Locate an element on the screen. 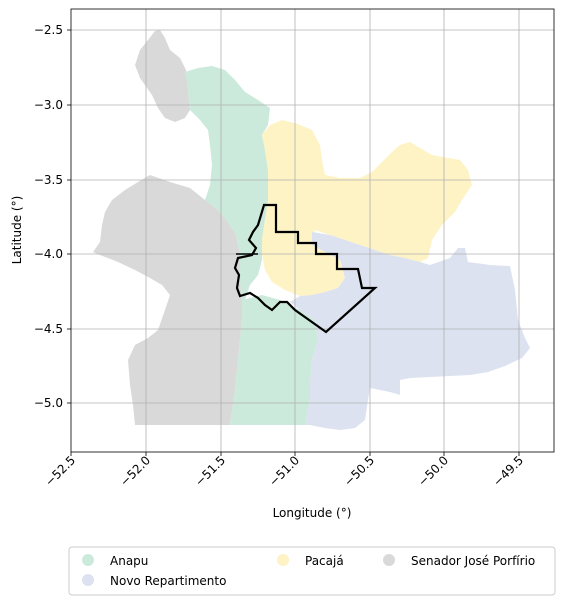  x-tick-label: −50.0 is located at coordinates (433, 471).